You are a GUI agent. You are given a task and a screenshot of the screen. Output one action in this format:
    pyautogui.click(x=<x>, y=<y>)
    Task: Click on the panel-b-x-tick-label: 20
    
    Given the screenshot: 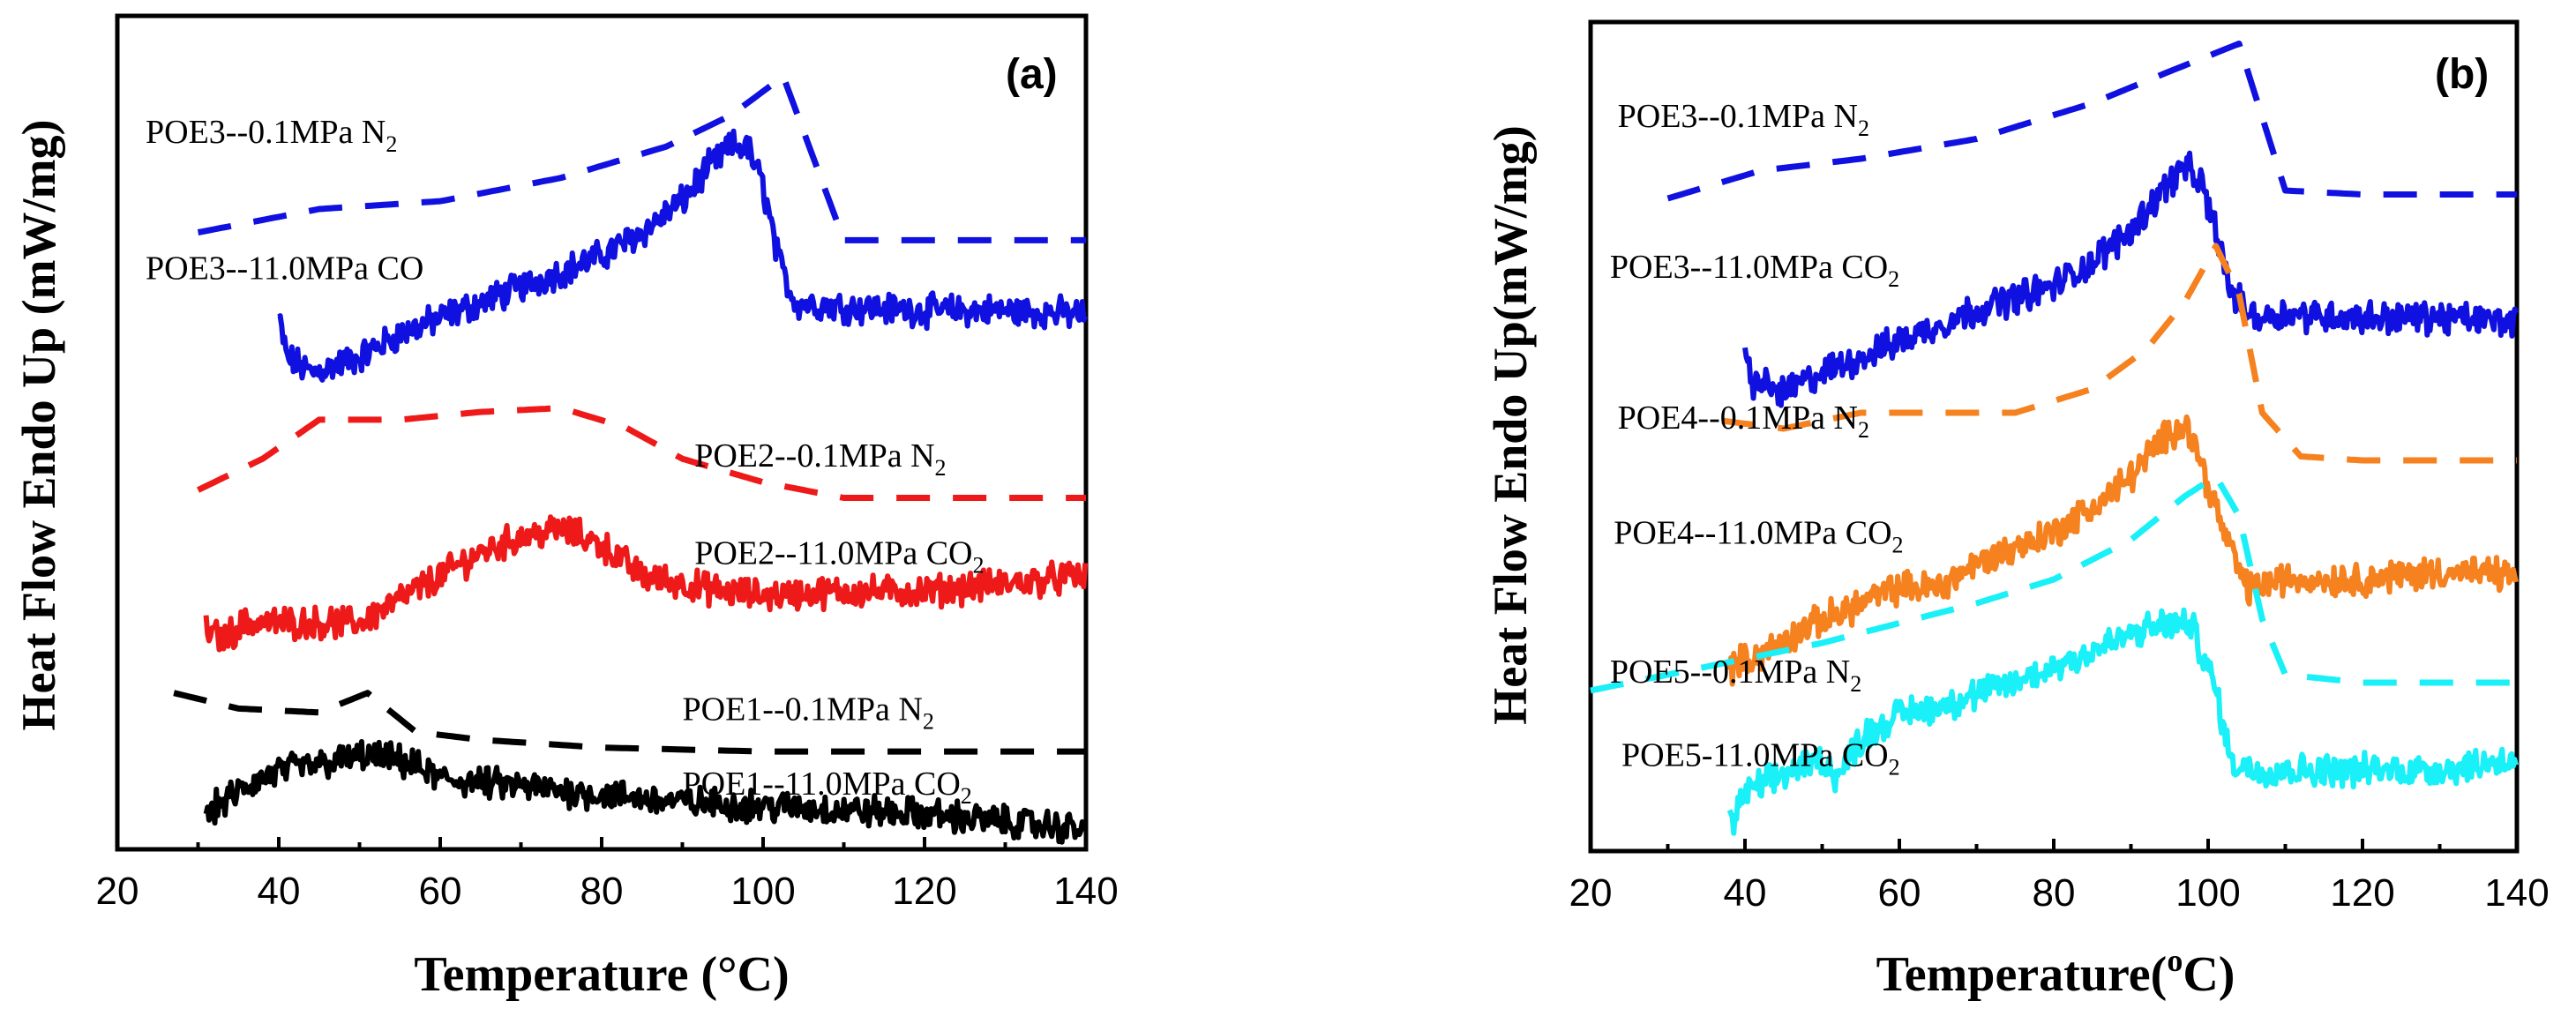 What is the action you would take?
    pyautogui.click(x=1591, y=893)
    